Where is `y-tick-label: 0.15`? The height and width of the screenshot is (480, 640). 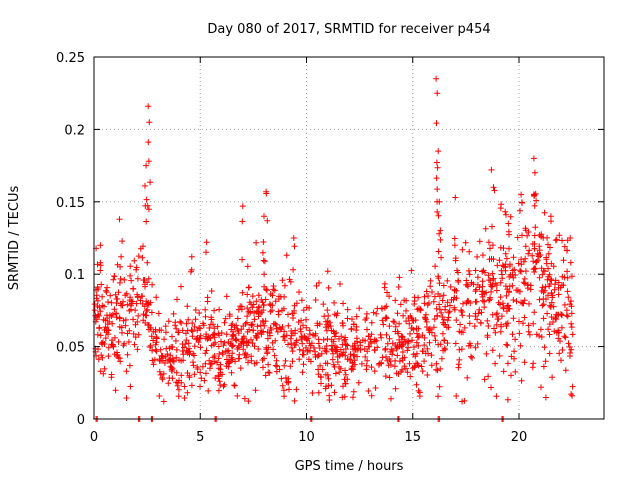 y-tick-label: 0.15 is located at coordinates (70, 203).